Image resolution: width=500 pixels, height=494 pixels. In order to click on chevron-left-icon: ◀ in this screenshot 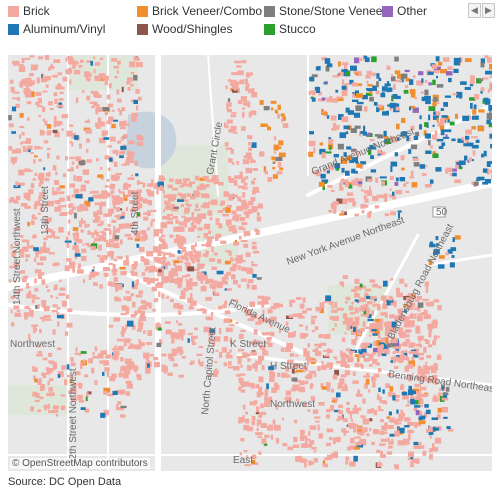, I will do `click(474, 10)`.